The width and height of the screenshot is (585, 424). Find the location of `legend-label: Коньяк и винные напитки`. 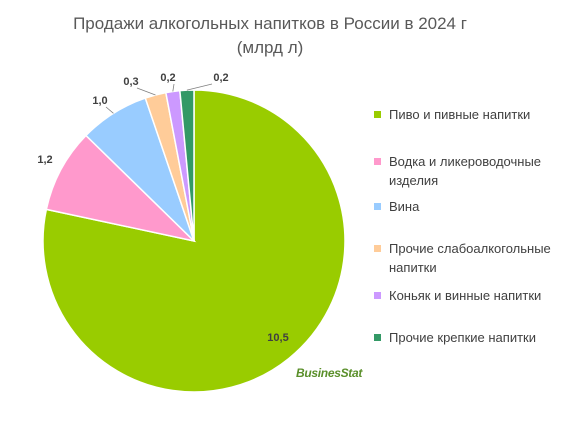

legend-label: Коньяк и винные напитки is located at coordinates (465, 295).